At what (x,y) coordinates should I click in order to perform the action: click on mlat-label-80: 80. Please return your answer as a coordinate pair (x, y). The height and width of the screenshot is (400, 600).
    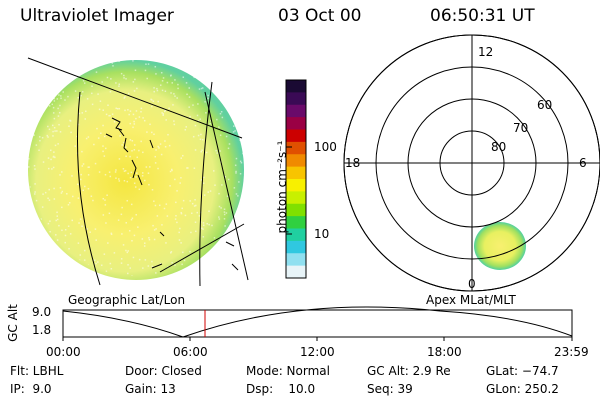
    Looking at the image, I should click on (499, 147).